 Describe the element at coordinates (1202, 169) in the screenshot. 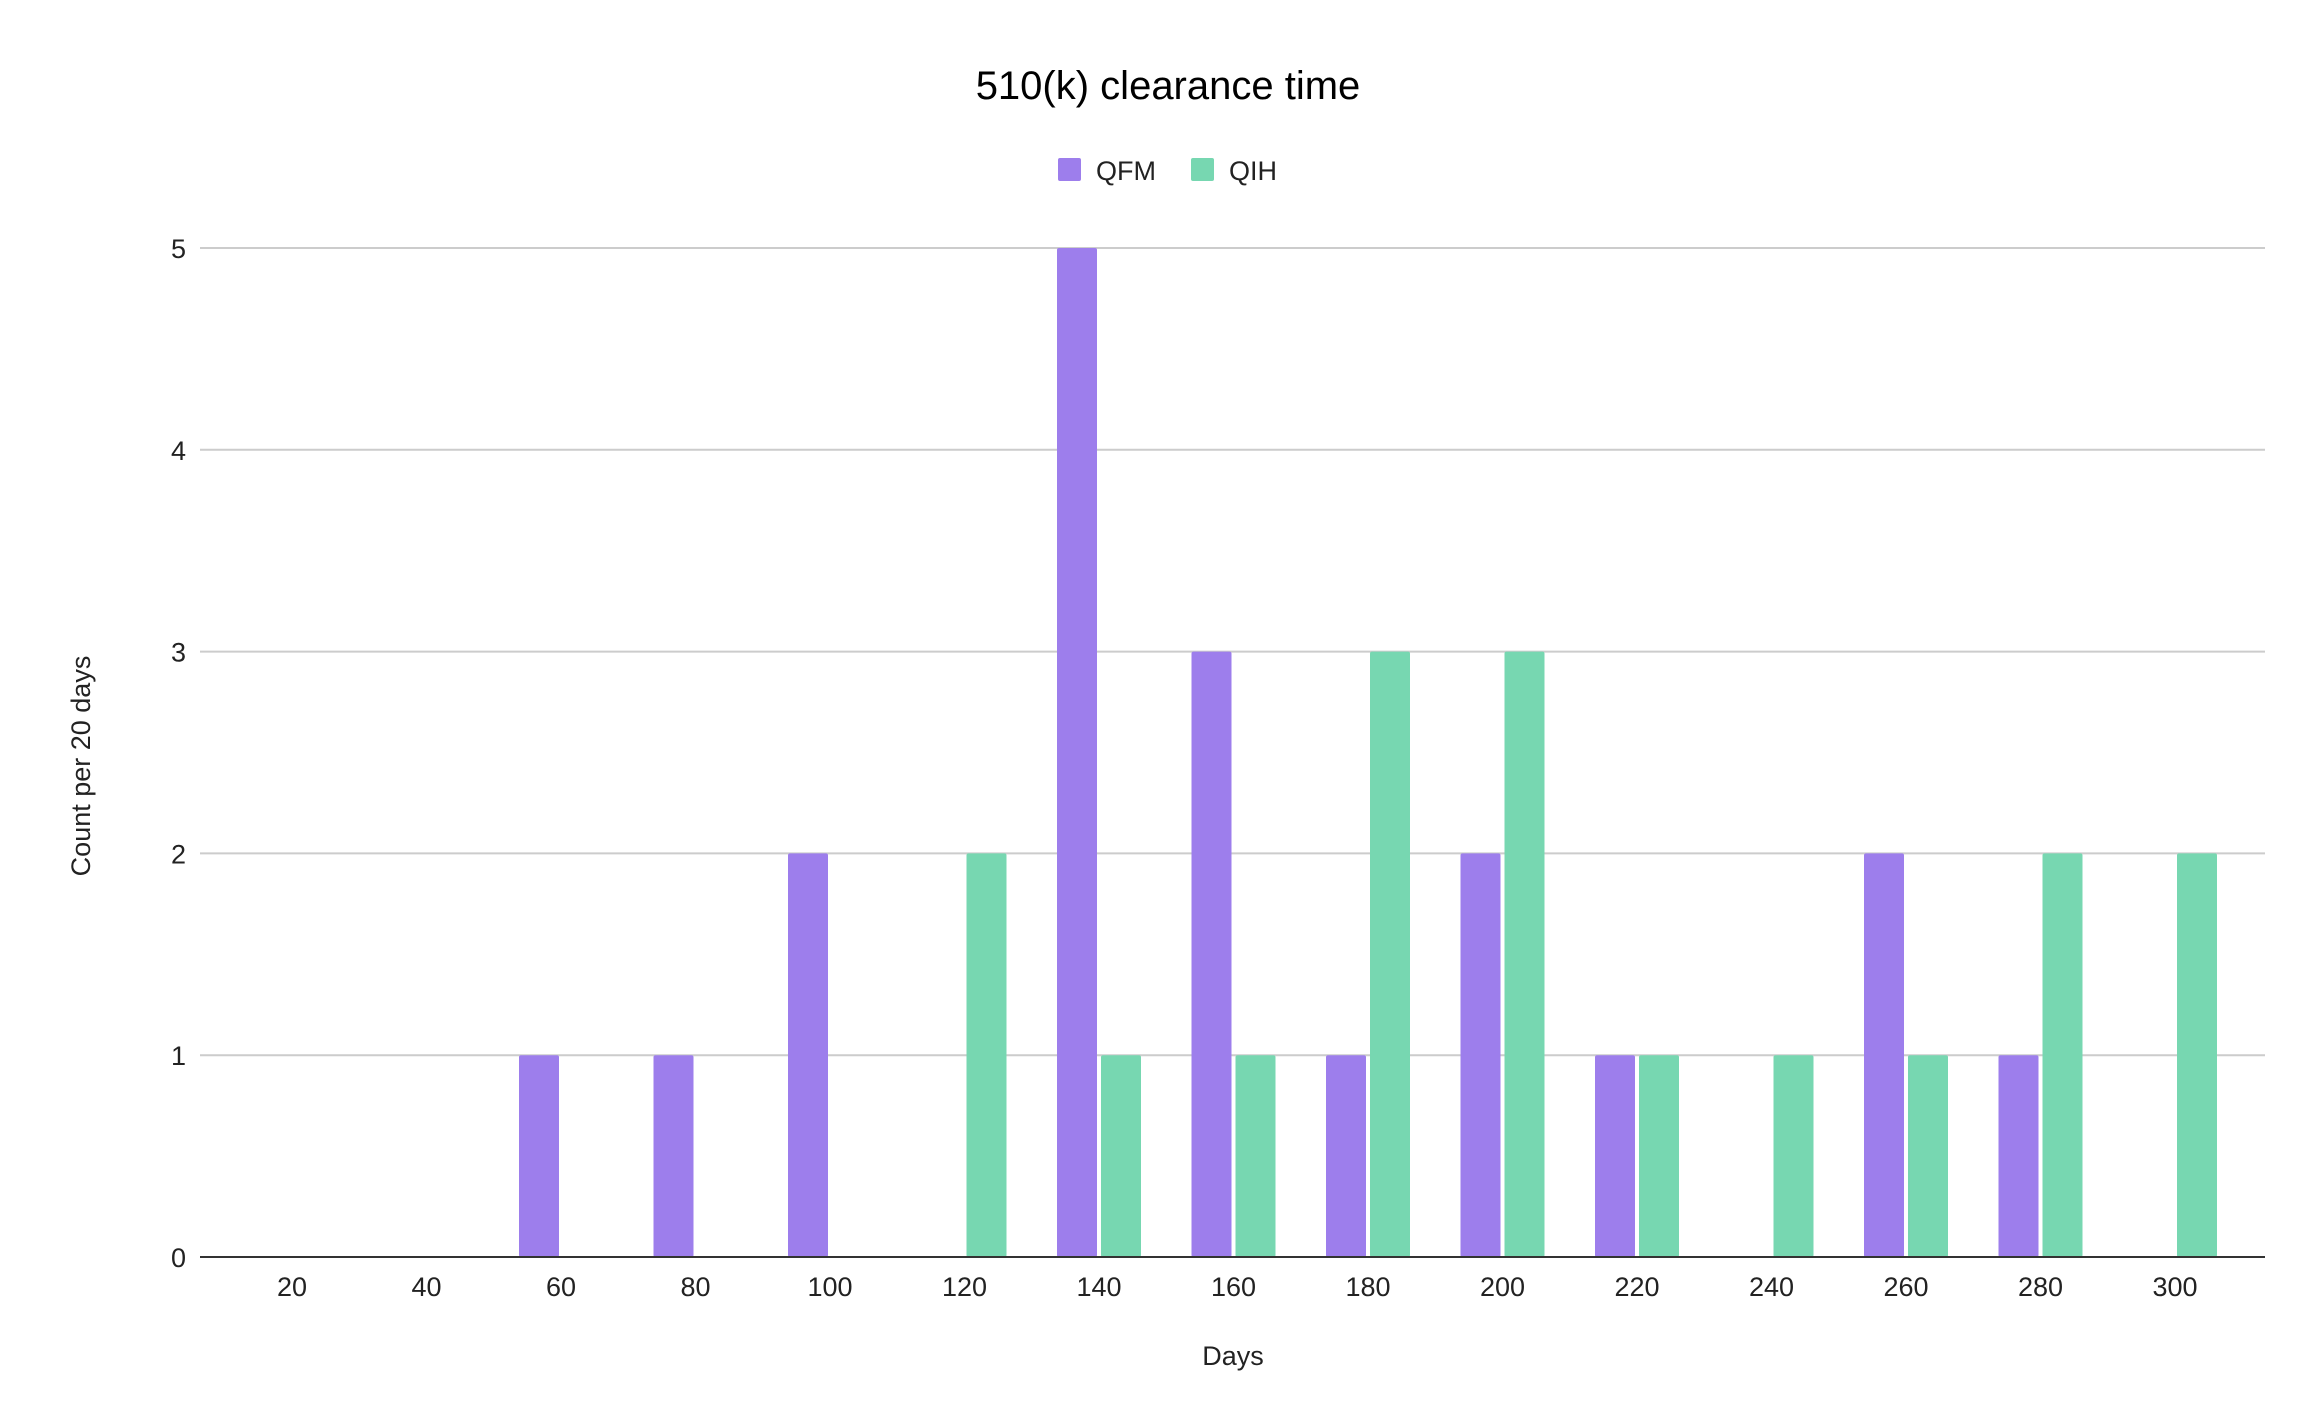

I see `legend-swatch-qih` at that location.